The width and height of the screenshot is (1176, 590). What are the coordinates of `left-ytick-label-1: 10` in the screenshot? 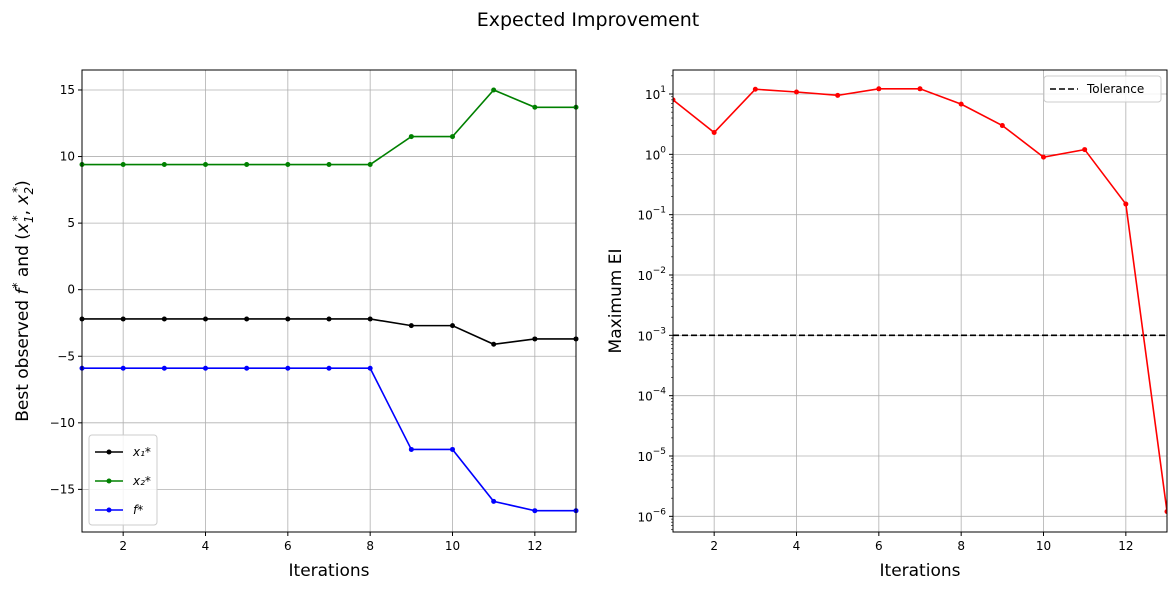 It's located at (67, 157).